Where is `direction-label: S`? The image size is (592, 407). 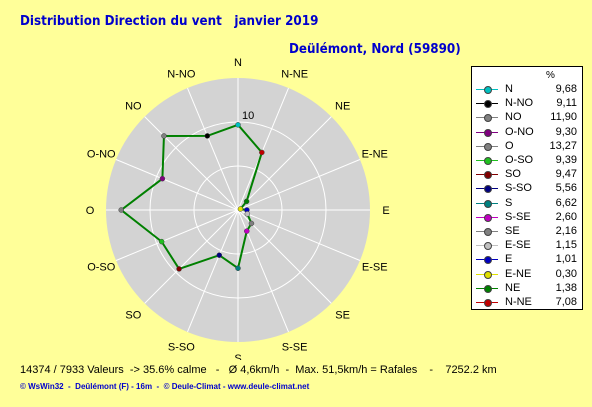
direction-label: S is located at coordinates (237, 356).